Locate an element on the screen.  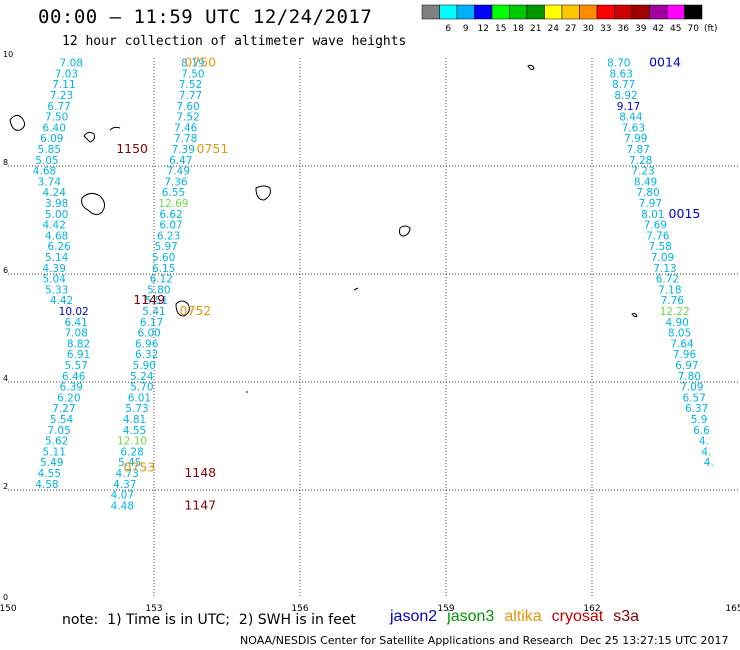
swh-value: 10.02 is located at coordinates (74, 312).